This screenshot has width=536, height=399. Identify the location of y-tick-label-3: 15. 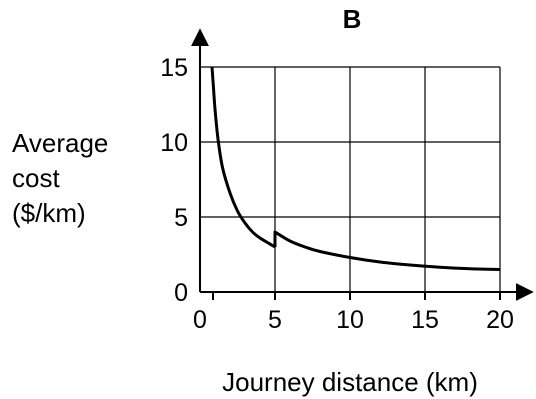
(174, 68).